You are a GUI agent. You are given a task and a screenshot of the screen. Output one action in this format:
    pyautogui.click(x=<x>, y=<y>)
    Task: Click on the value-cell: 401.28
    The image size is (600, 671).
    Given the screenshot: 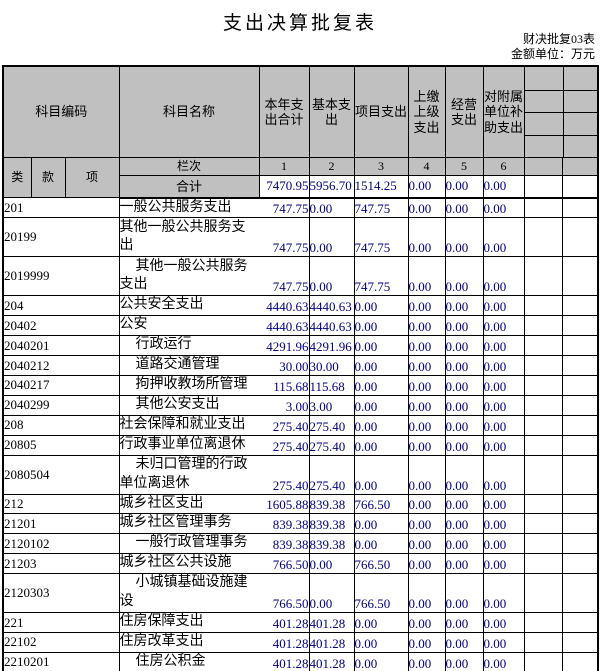 What is the action you would take?
    pyautogui.click(x=284, y=642)
    